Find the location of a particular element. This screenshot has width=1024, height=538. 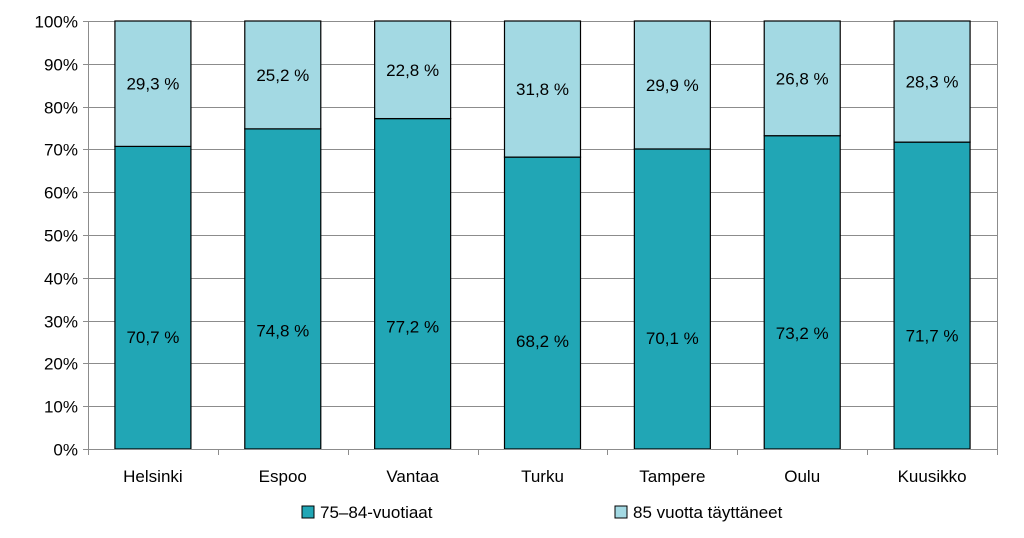

data-label: 22,8 % is located at coordinates (412, 70).